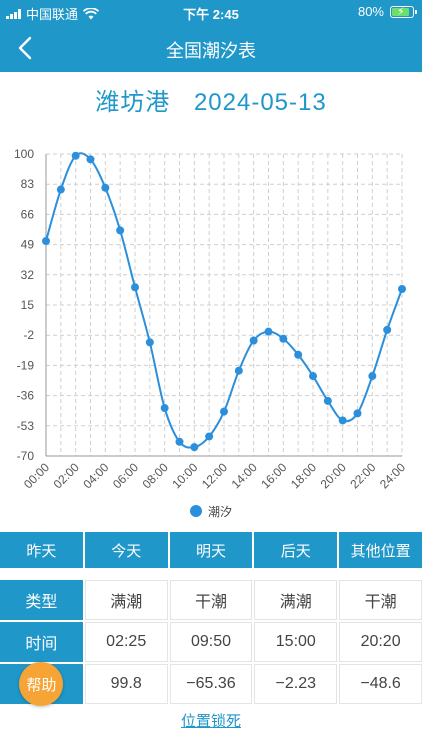 The height and width of the screenshot is (750, 422). I want to click on wifi-icon, so click(91, 13).